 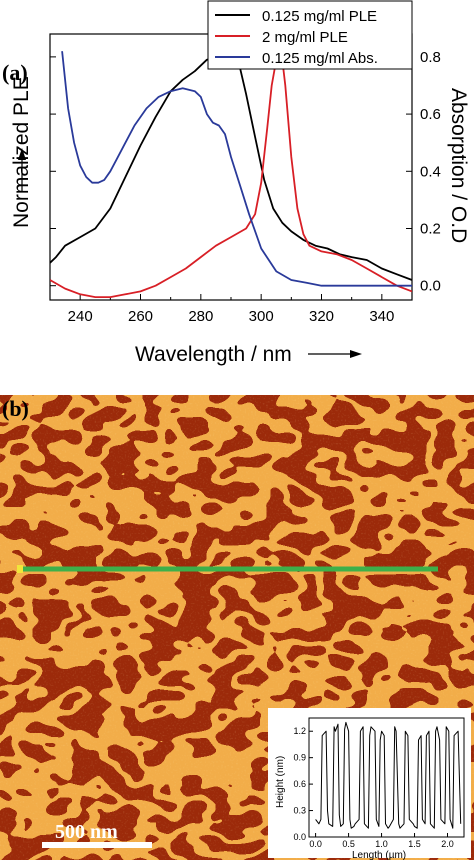 I want to click on legend-entry-2: 2 mg/ml PLE, so click(x=305, y=37).